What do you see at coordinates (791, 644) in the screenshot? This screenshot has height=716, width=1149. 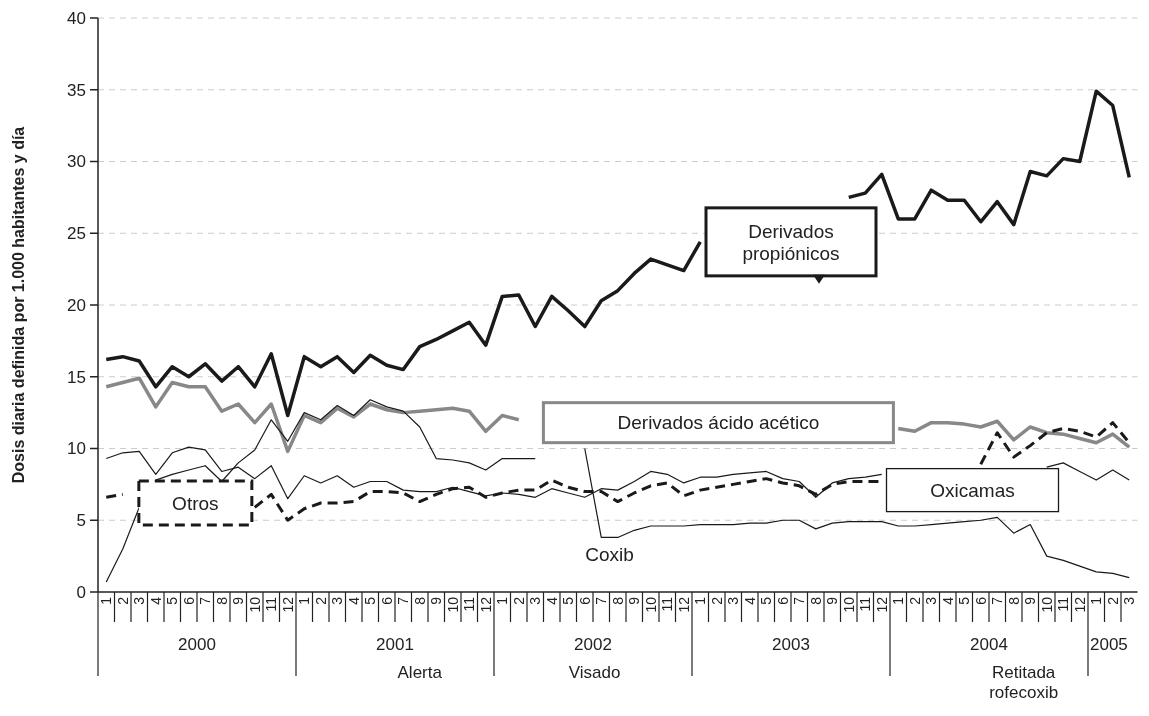 I see `text: 2003` at bounding box center [791, 644].